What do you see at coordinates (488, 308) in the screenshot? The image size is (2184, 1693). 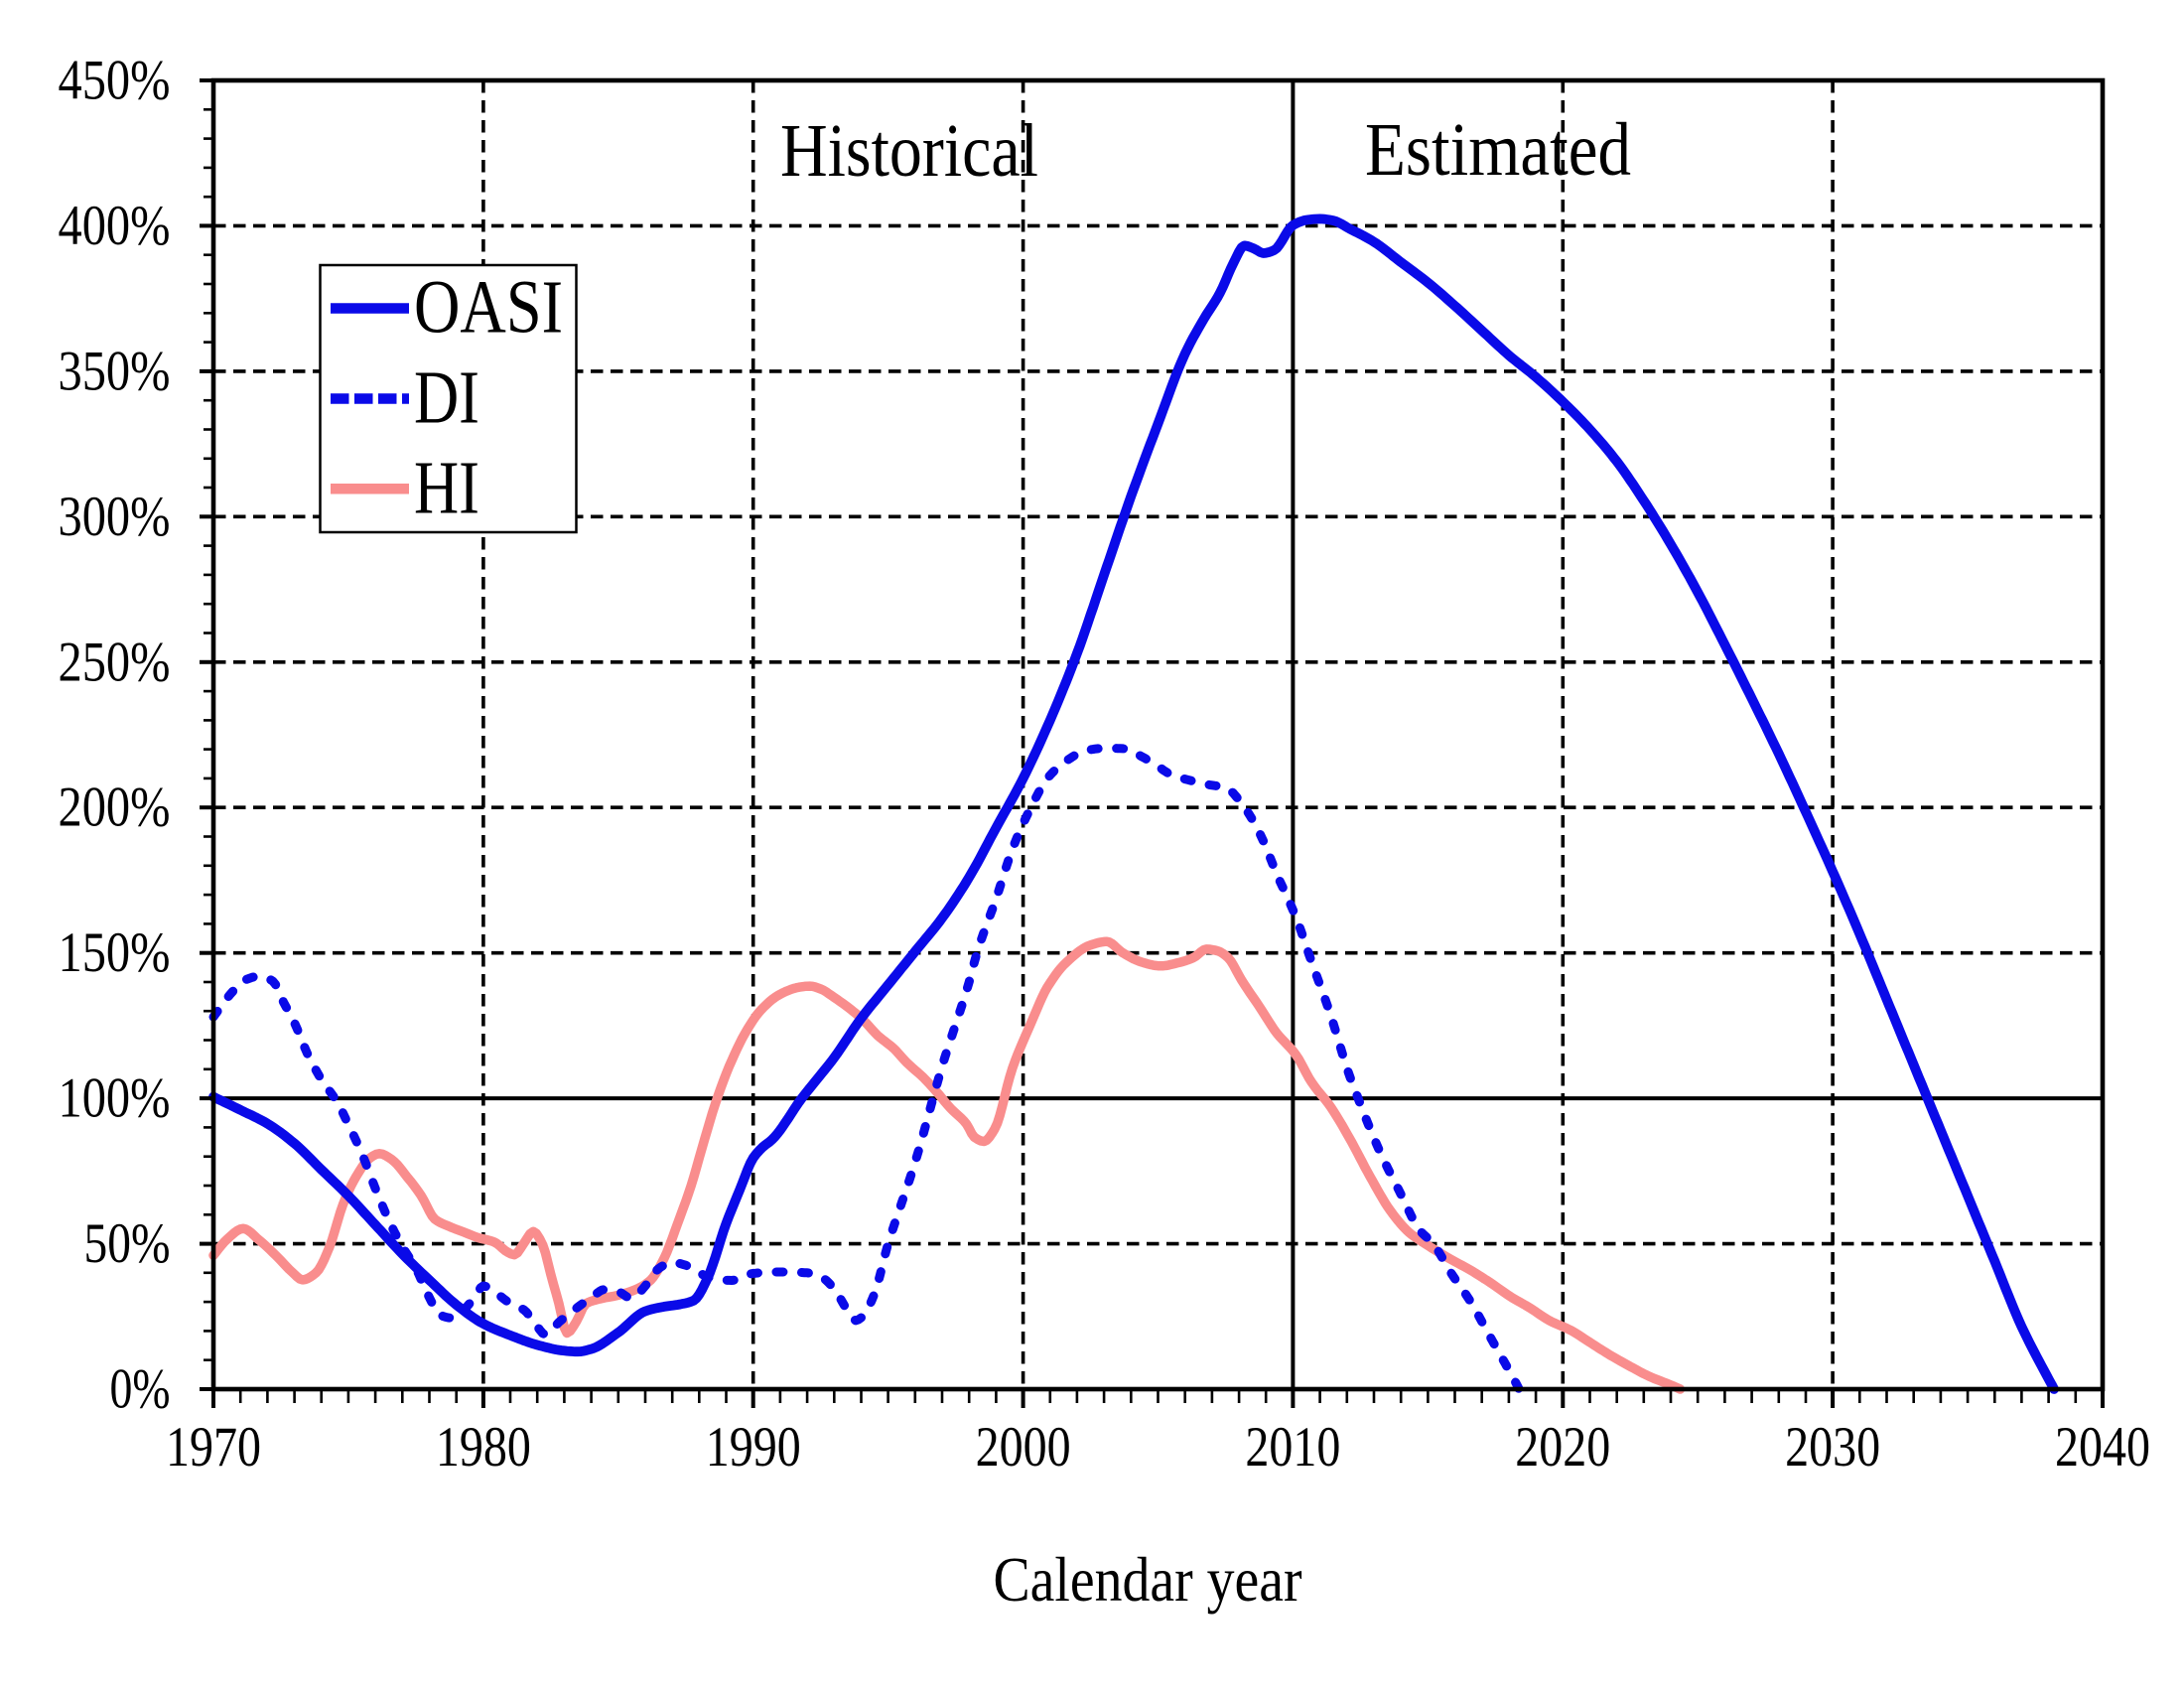 I see `svg-text: OASI` at bounding box center [488, 308].